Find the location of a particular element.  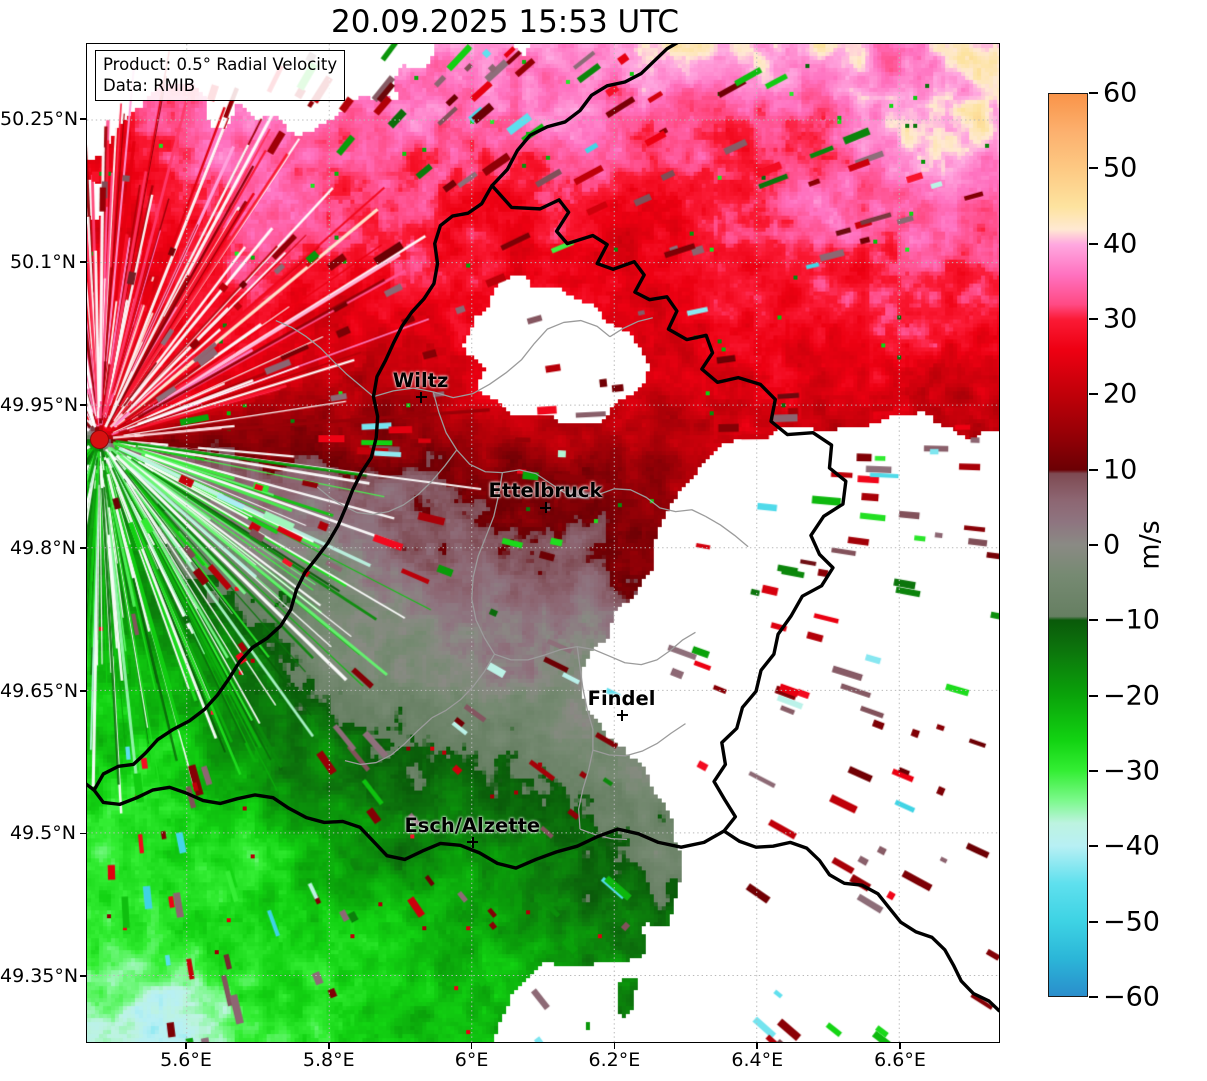

city-label: Esch/Alzette is located at coordinates (472, 825).